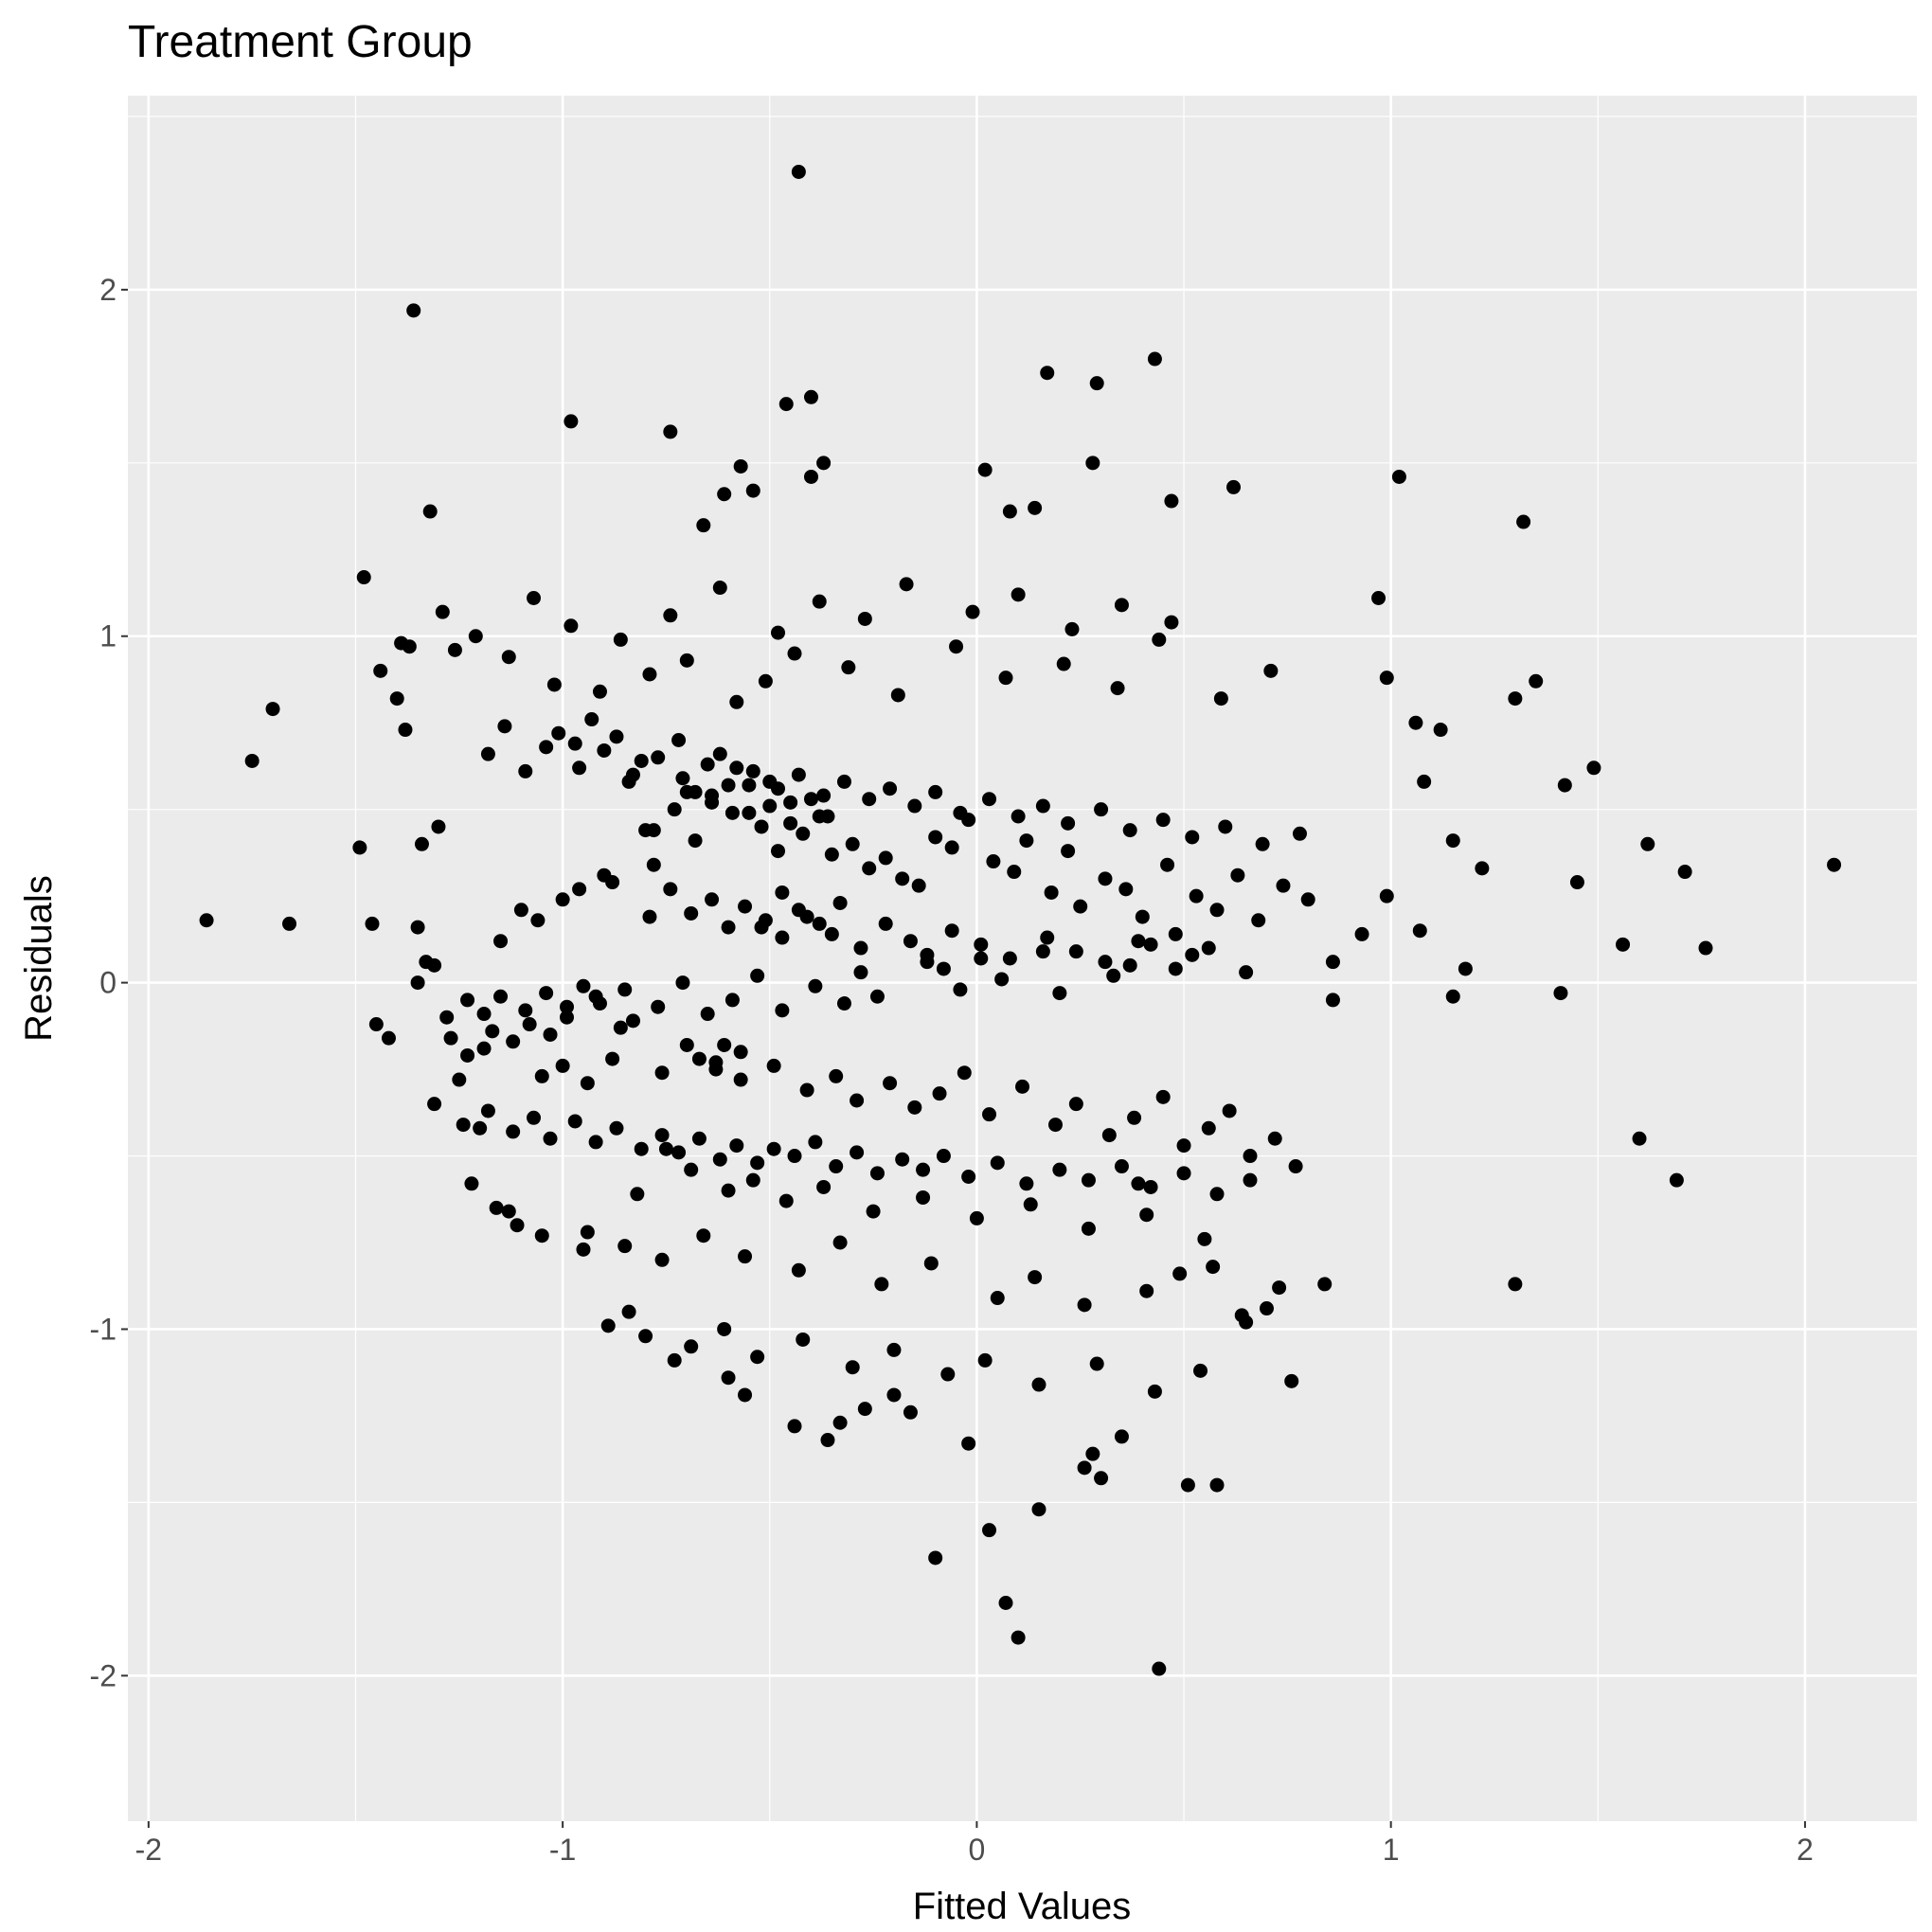 Image resolution: width=1932 pixels, height=1932 pixels. What do you see at coordinates (1391, 1850) in the screenshot?
I see `x-tick-label: 1` at bounding box center [1391, 1850].